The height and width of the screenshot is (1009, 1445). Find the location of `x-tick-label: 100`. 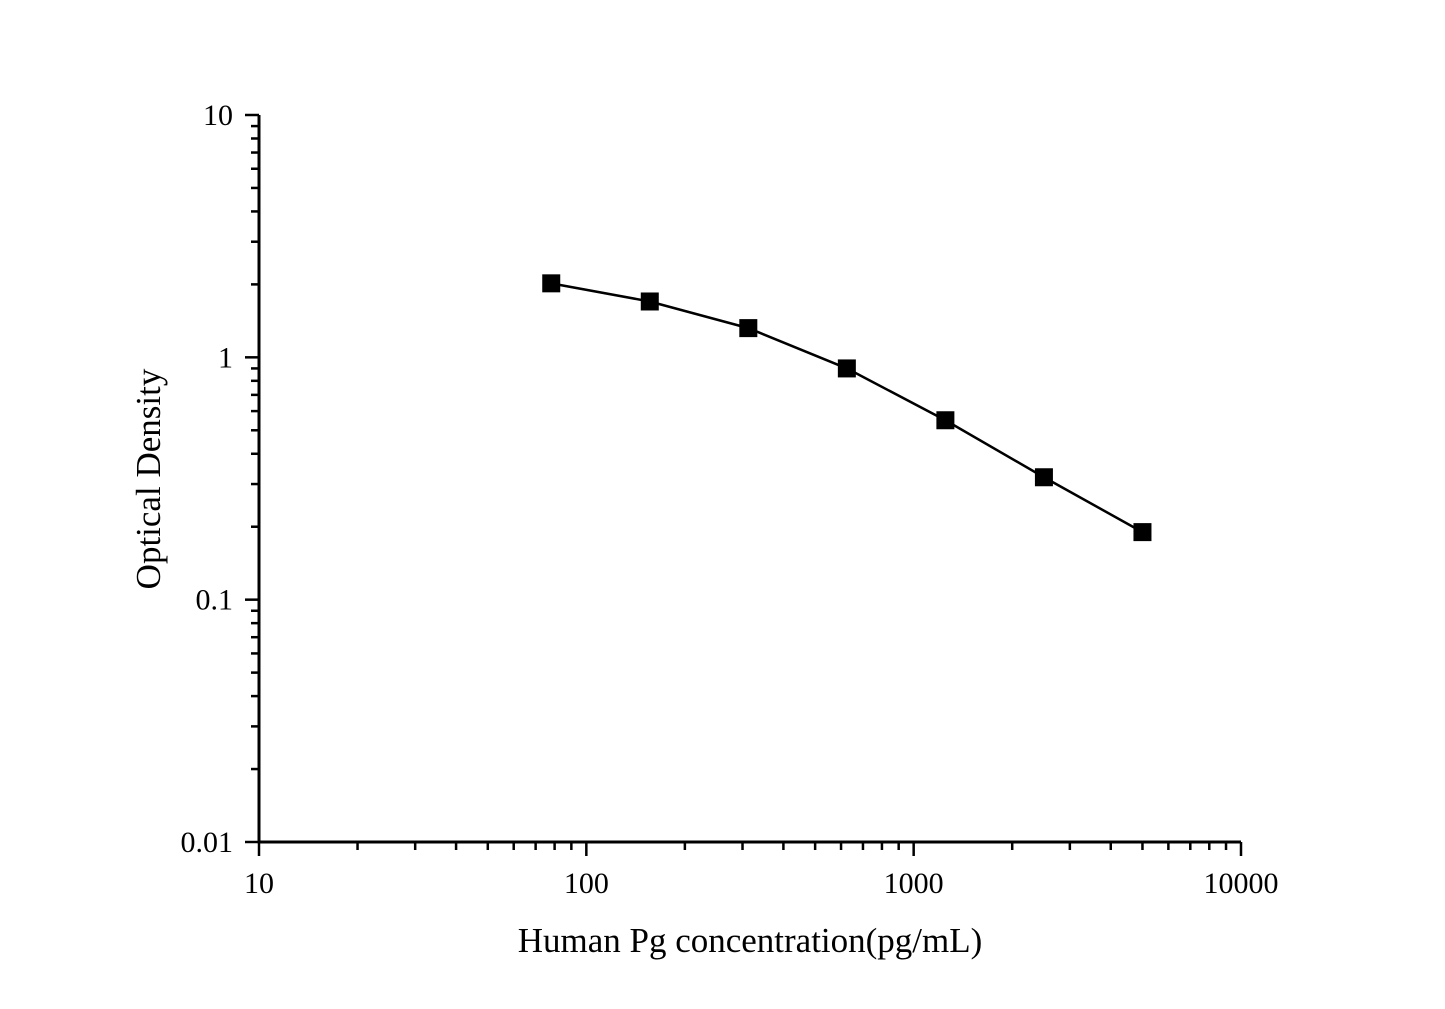

x-tick-label: 100 is located at coordinates (586, 883).